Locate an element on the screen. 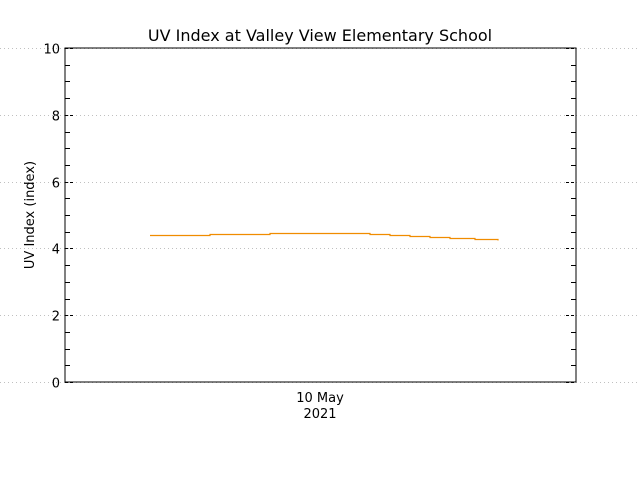 This screenshot has height=480, width=640. x-tick-label-date: 10 May is located at coordinates (320, 398).